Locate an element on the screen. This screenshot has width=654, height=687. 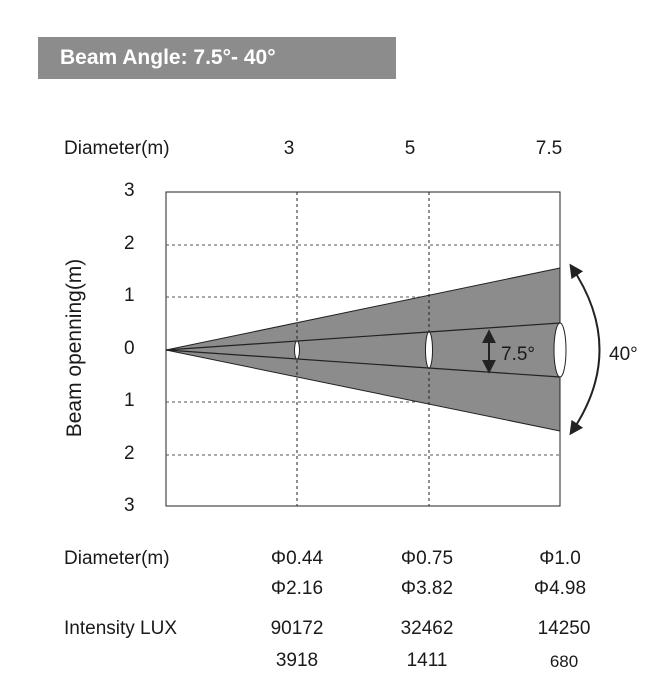
spot-ellipse-7-5m is located at coordinates (560, 350).